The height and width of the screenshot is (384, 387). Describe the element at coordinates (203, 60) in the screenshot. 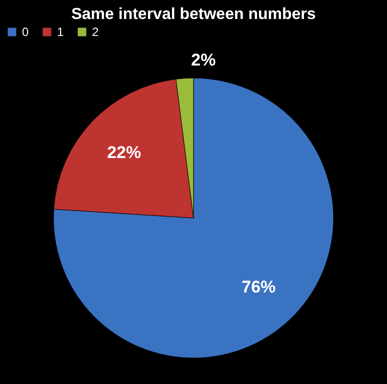

I see `data-label: 2%` at that location.